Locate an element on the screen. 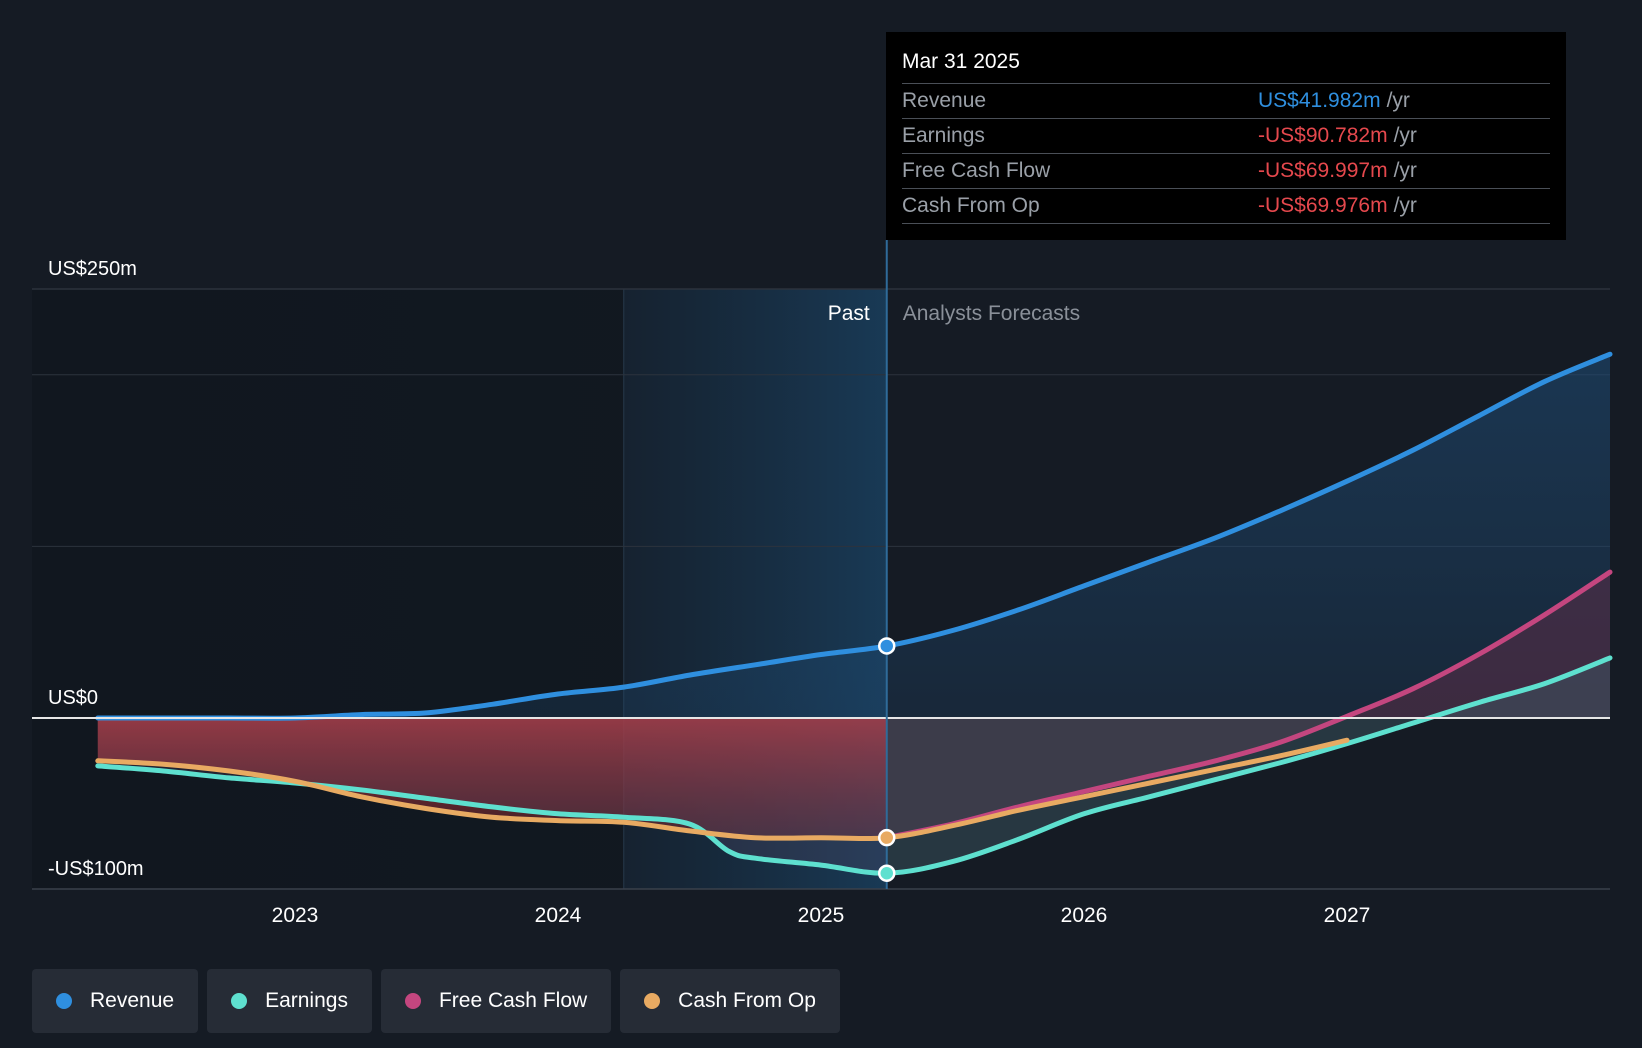  y-tick-label: US$0 is located at coordinates (73, 698).